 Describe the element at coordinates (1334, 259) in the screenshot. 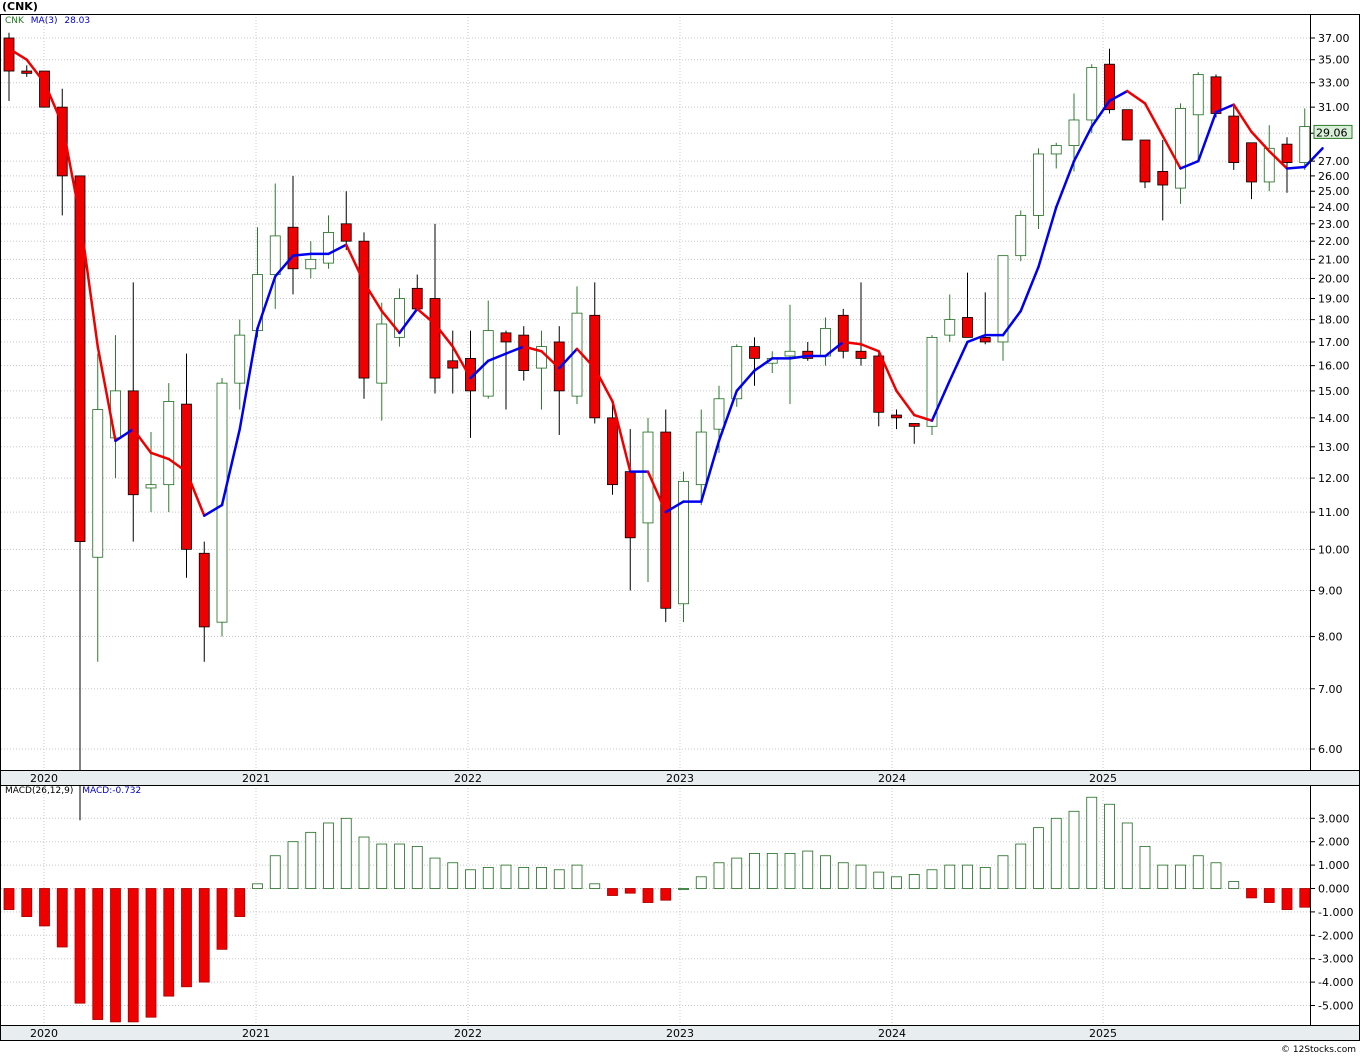

I see `price-tick-label: 21.00` at that location.